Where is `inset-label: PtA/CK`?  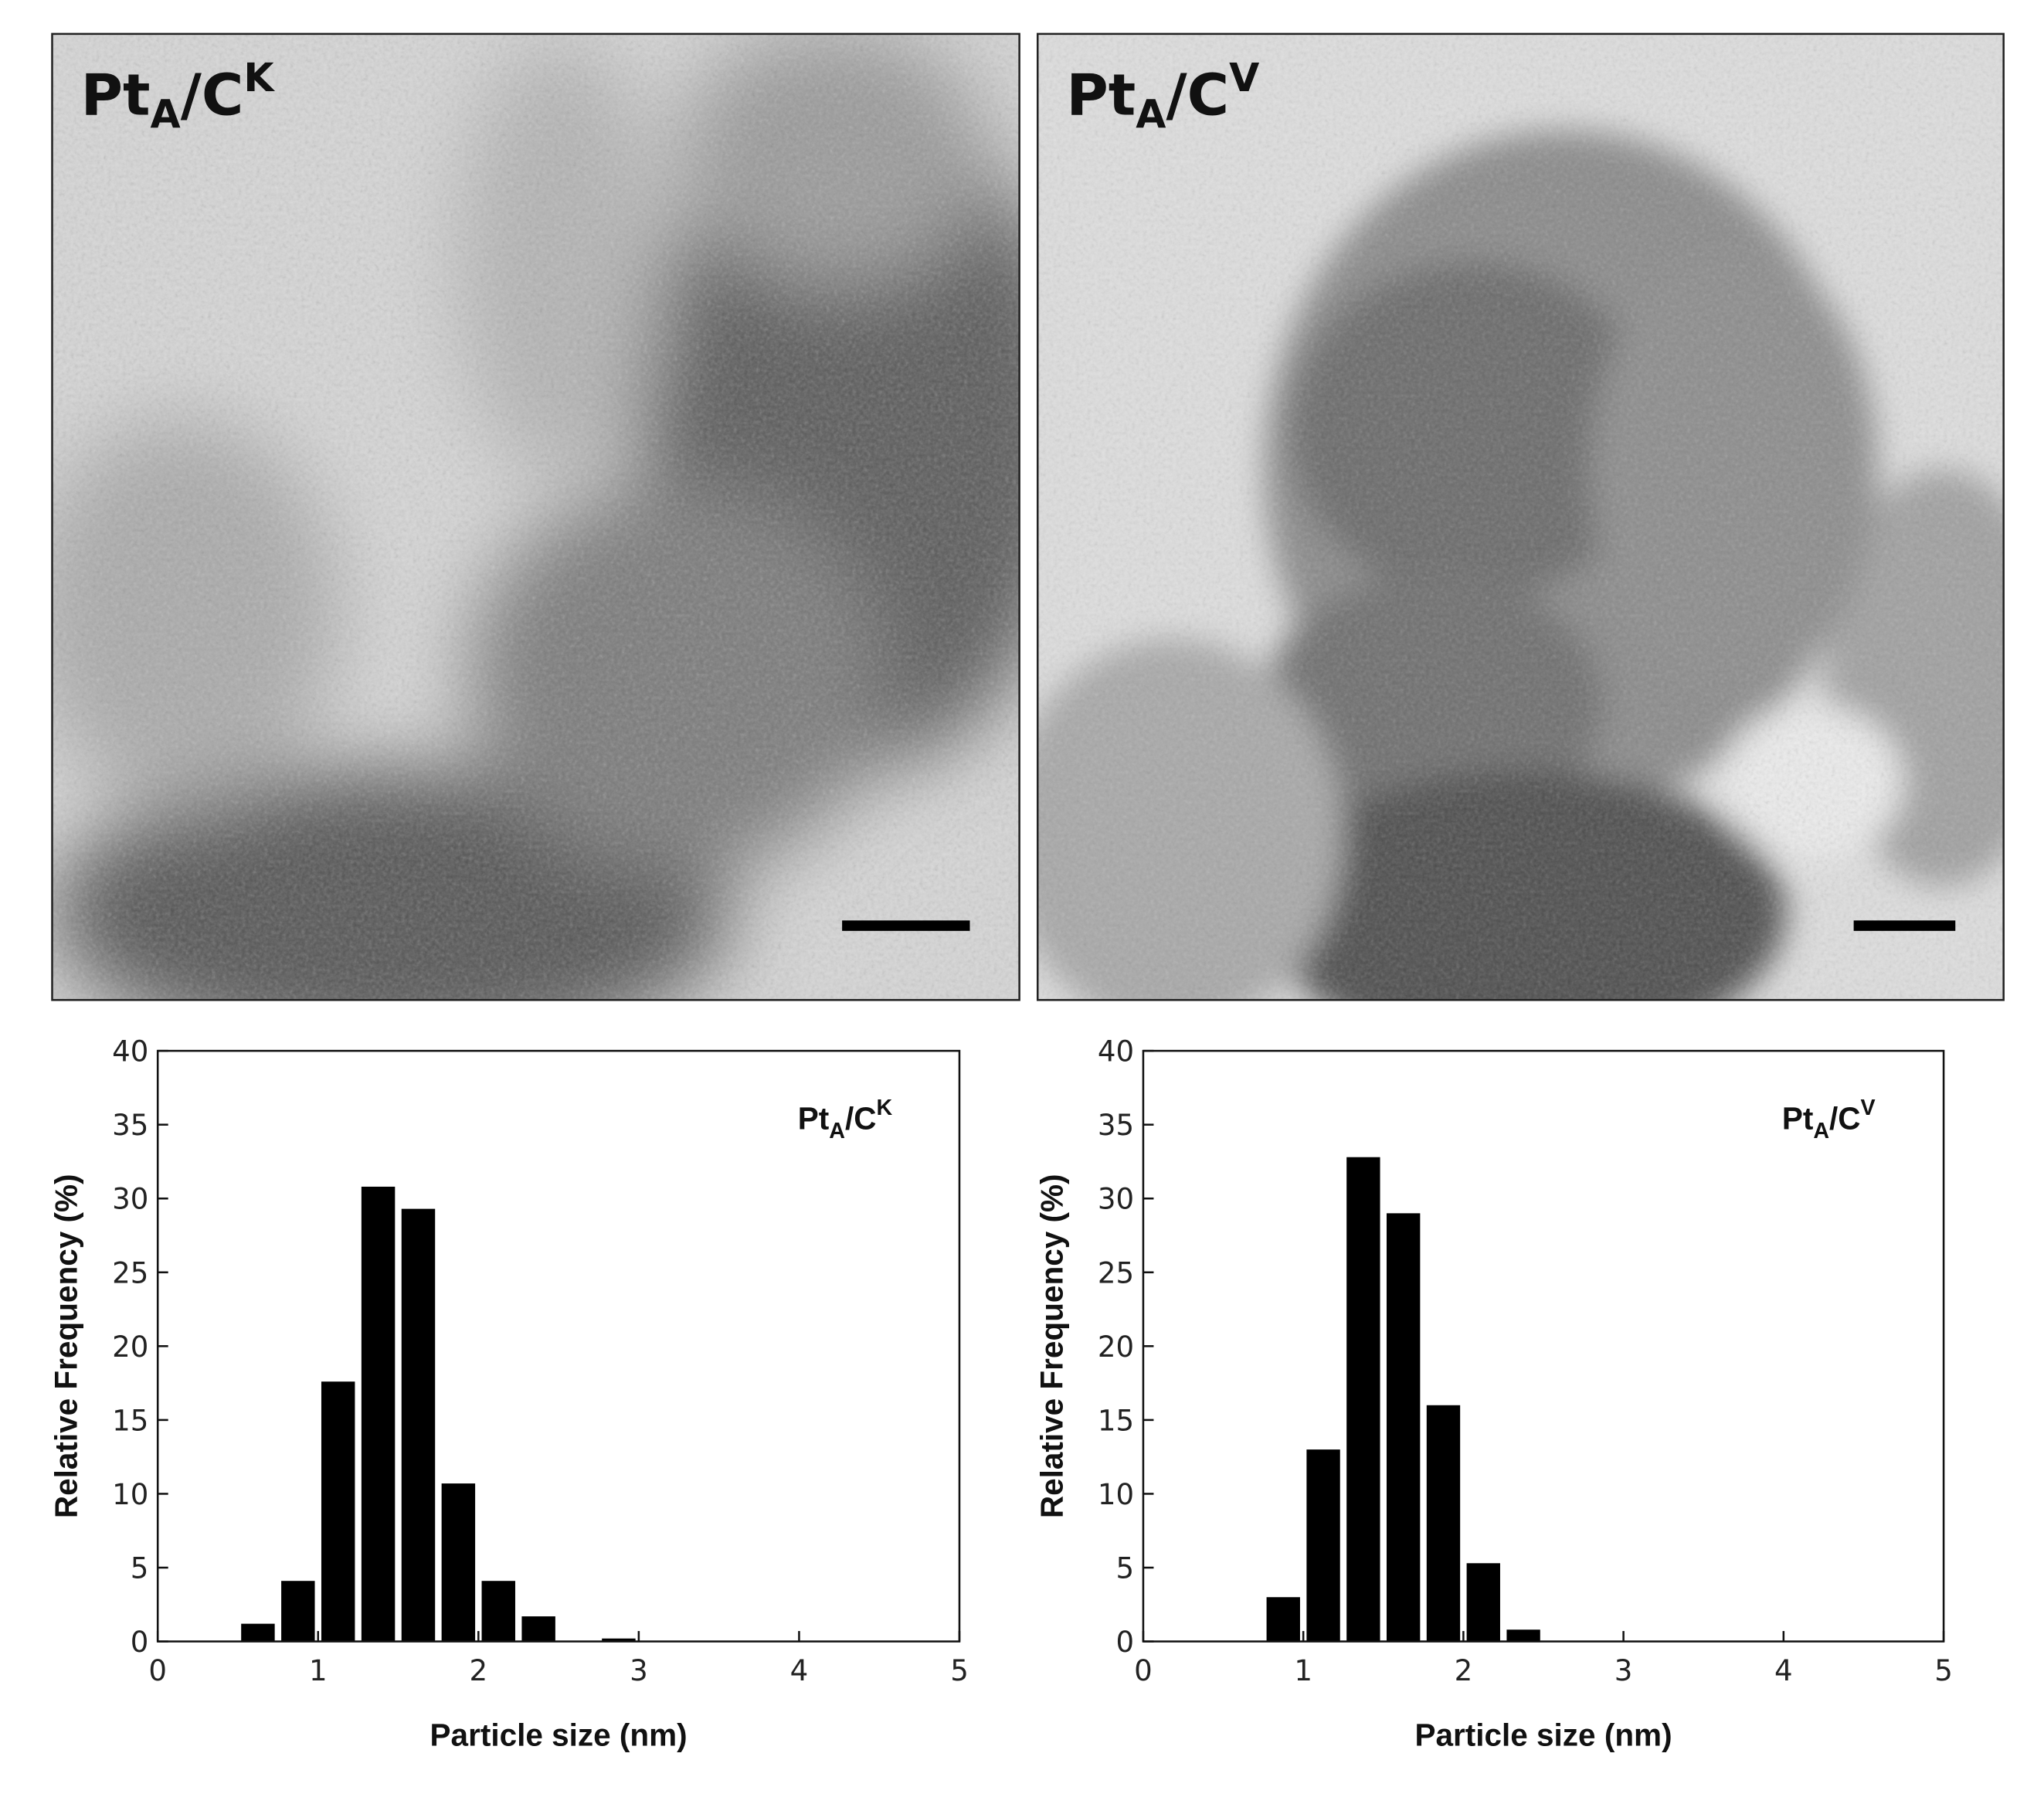
inset-label: PtA/CK is located at coordinates (845, 1119).